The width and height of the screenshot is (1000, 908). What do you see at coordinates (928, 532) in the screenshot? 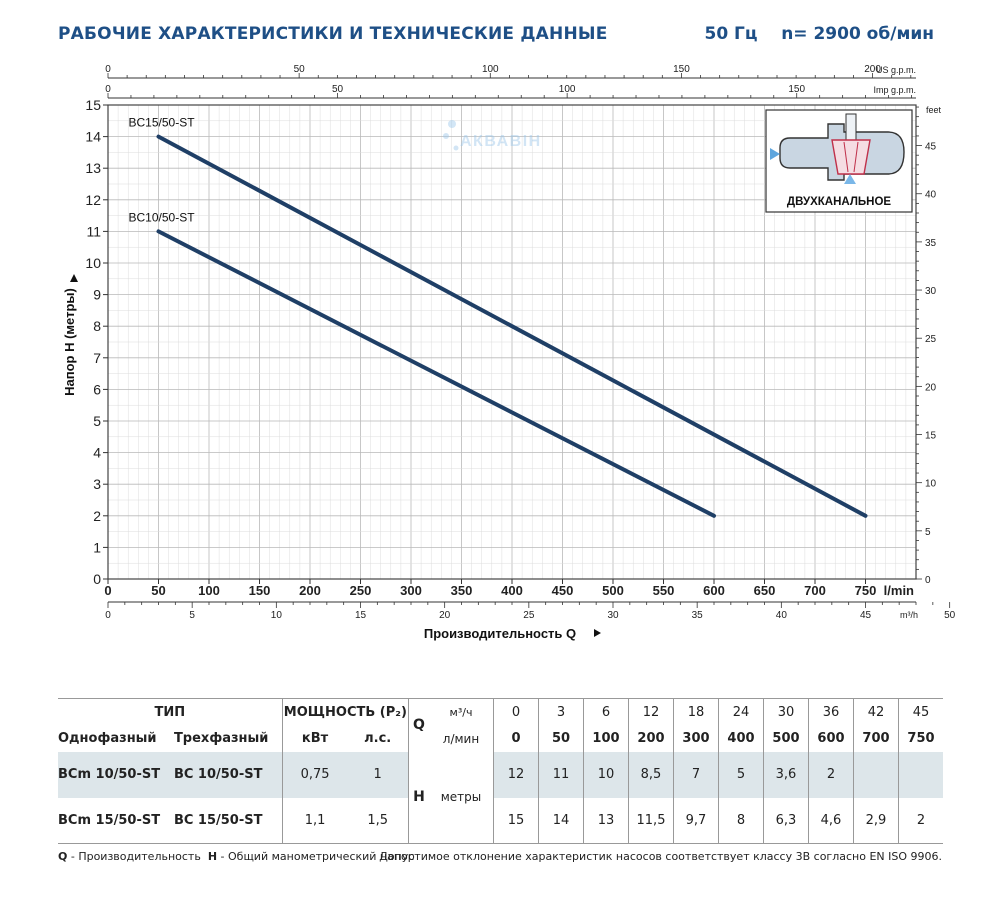
I see `feet-tick-label: 5` at bounding box center [928, 532].